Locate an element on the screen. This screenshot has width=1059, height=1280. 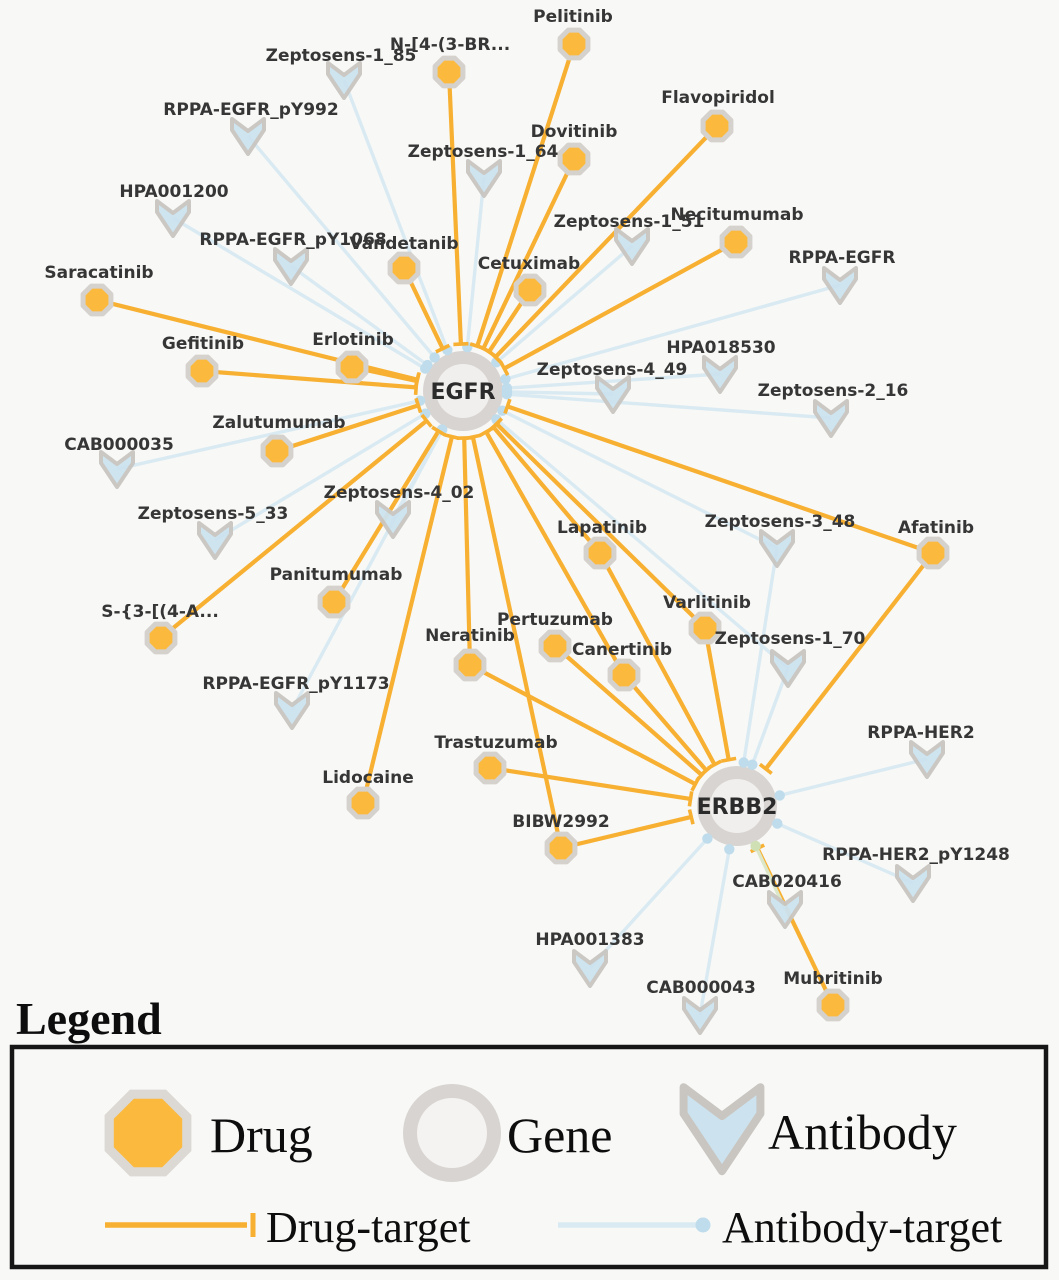
edge-zeptosens-1-64-egfr is located at coordinates (475, 262).